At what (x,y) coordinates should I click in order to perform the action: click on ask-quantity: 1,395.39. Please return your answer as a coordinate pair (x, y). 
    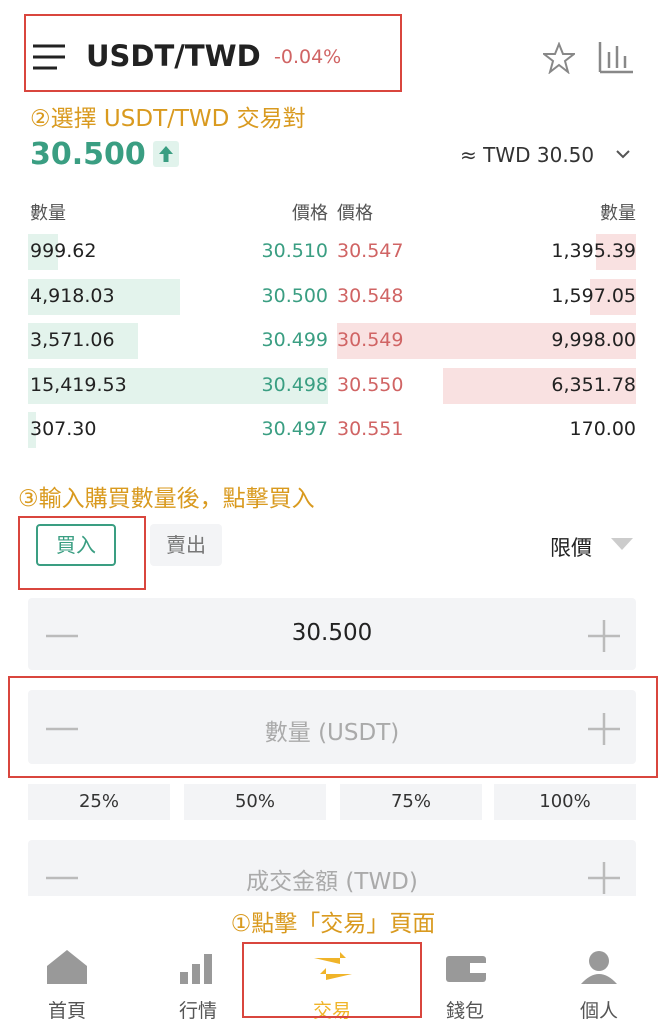
    Looking at the image, I should click on (593, 251).